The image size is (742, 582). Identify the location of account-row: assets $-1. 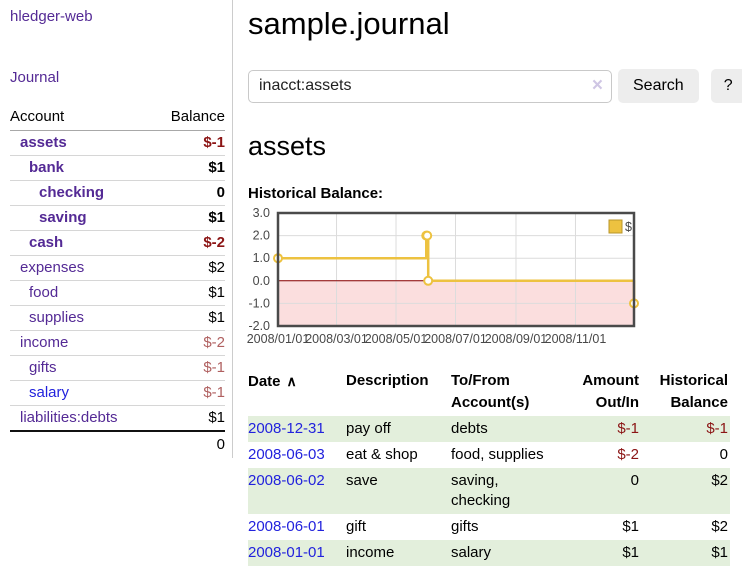
(117, 143).